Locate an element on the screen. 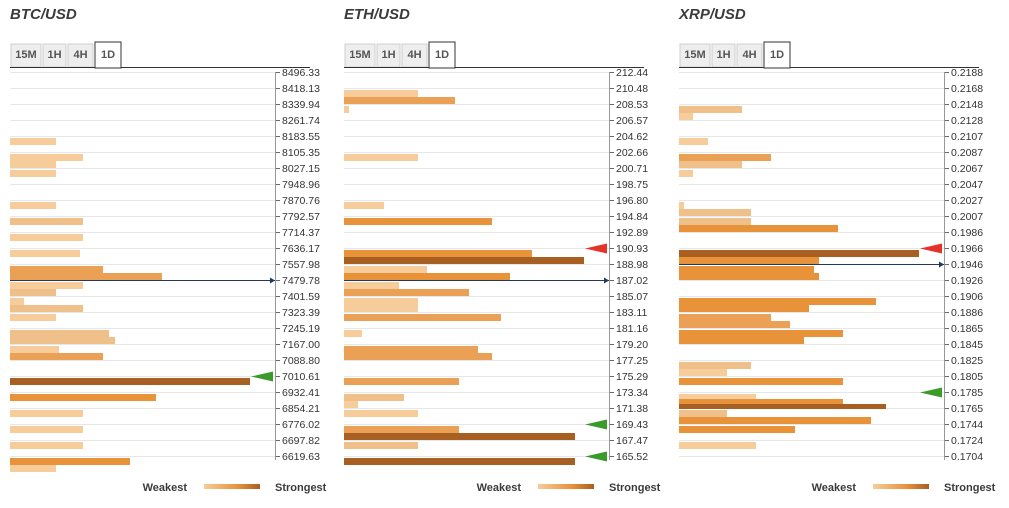  level-label: 8105.35 is located at coordinates (301, 153).